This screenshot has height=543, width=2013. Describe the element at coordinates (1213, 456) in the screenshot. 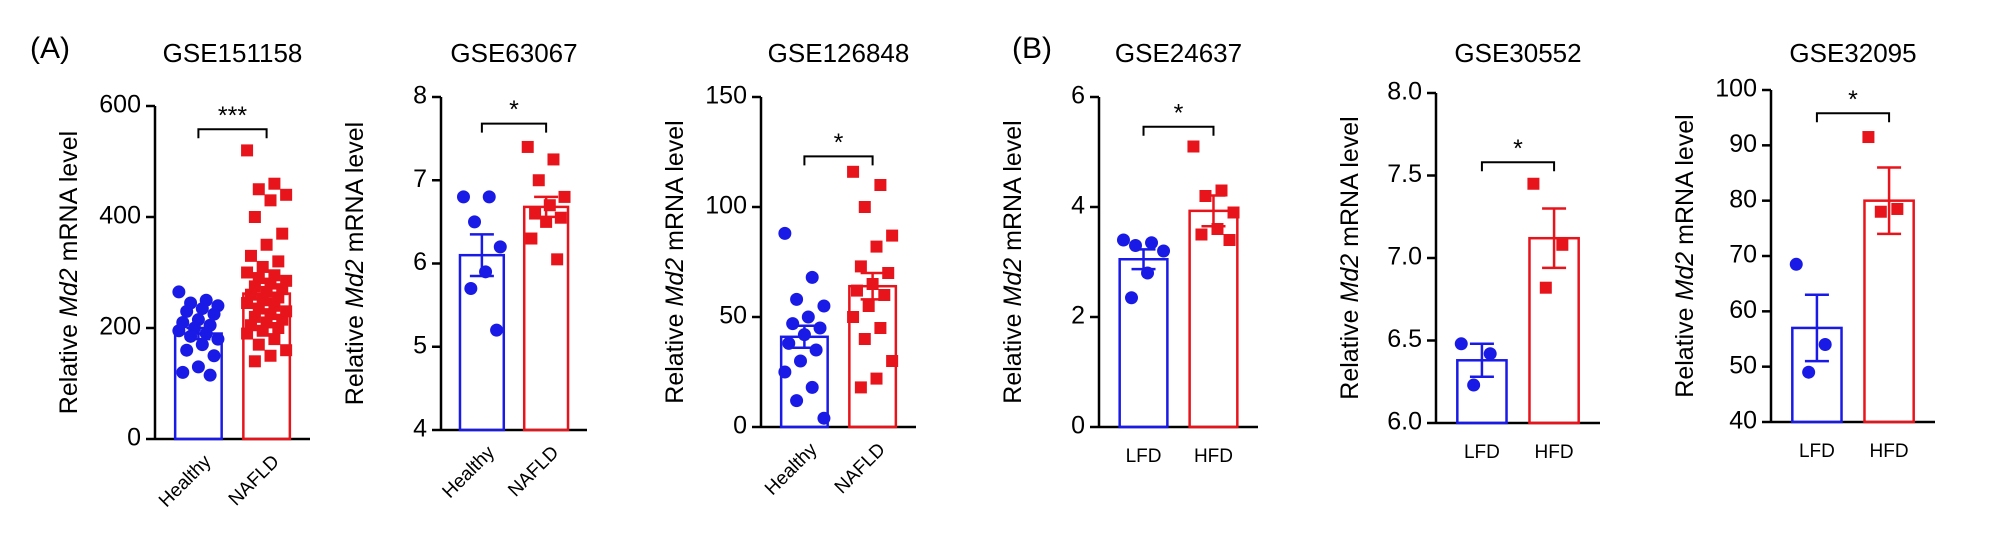

I see `x-tick-label: HFD` at that location.